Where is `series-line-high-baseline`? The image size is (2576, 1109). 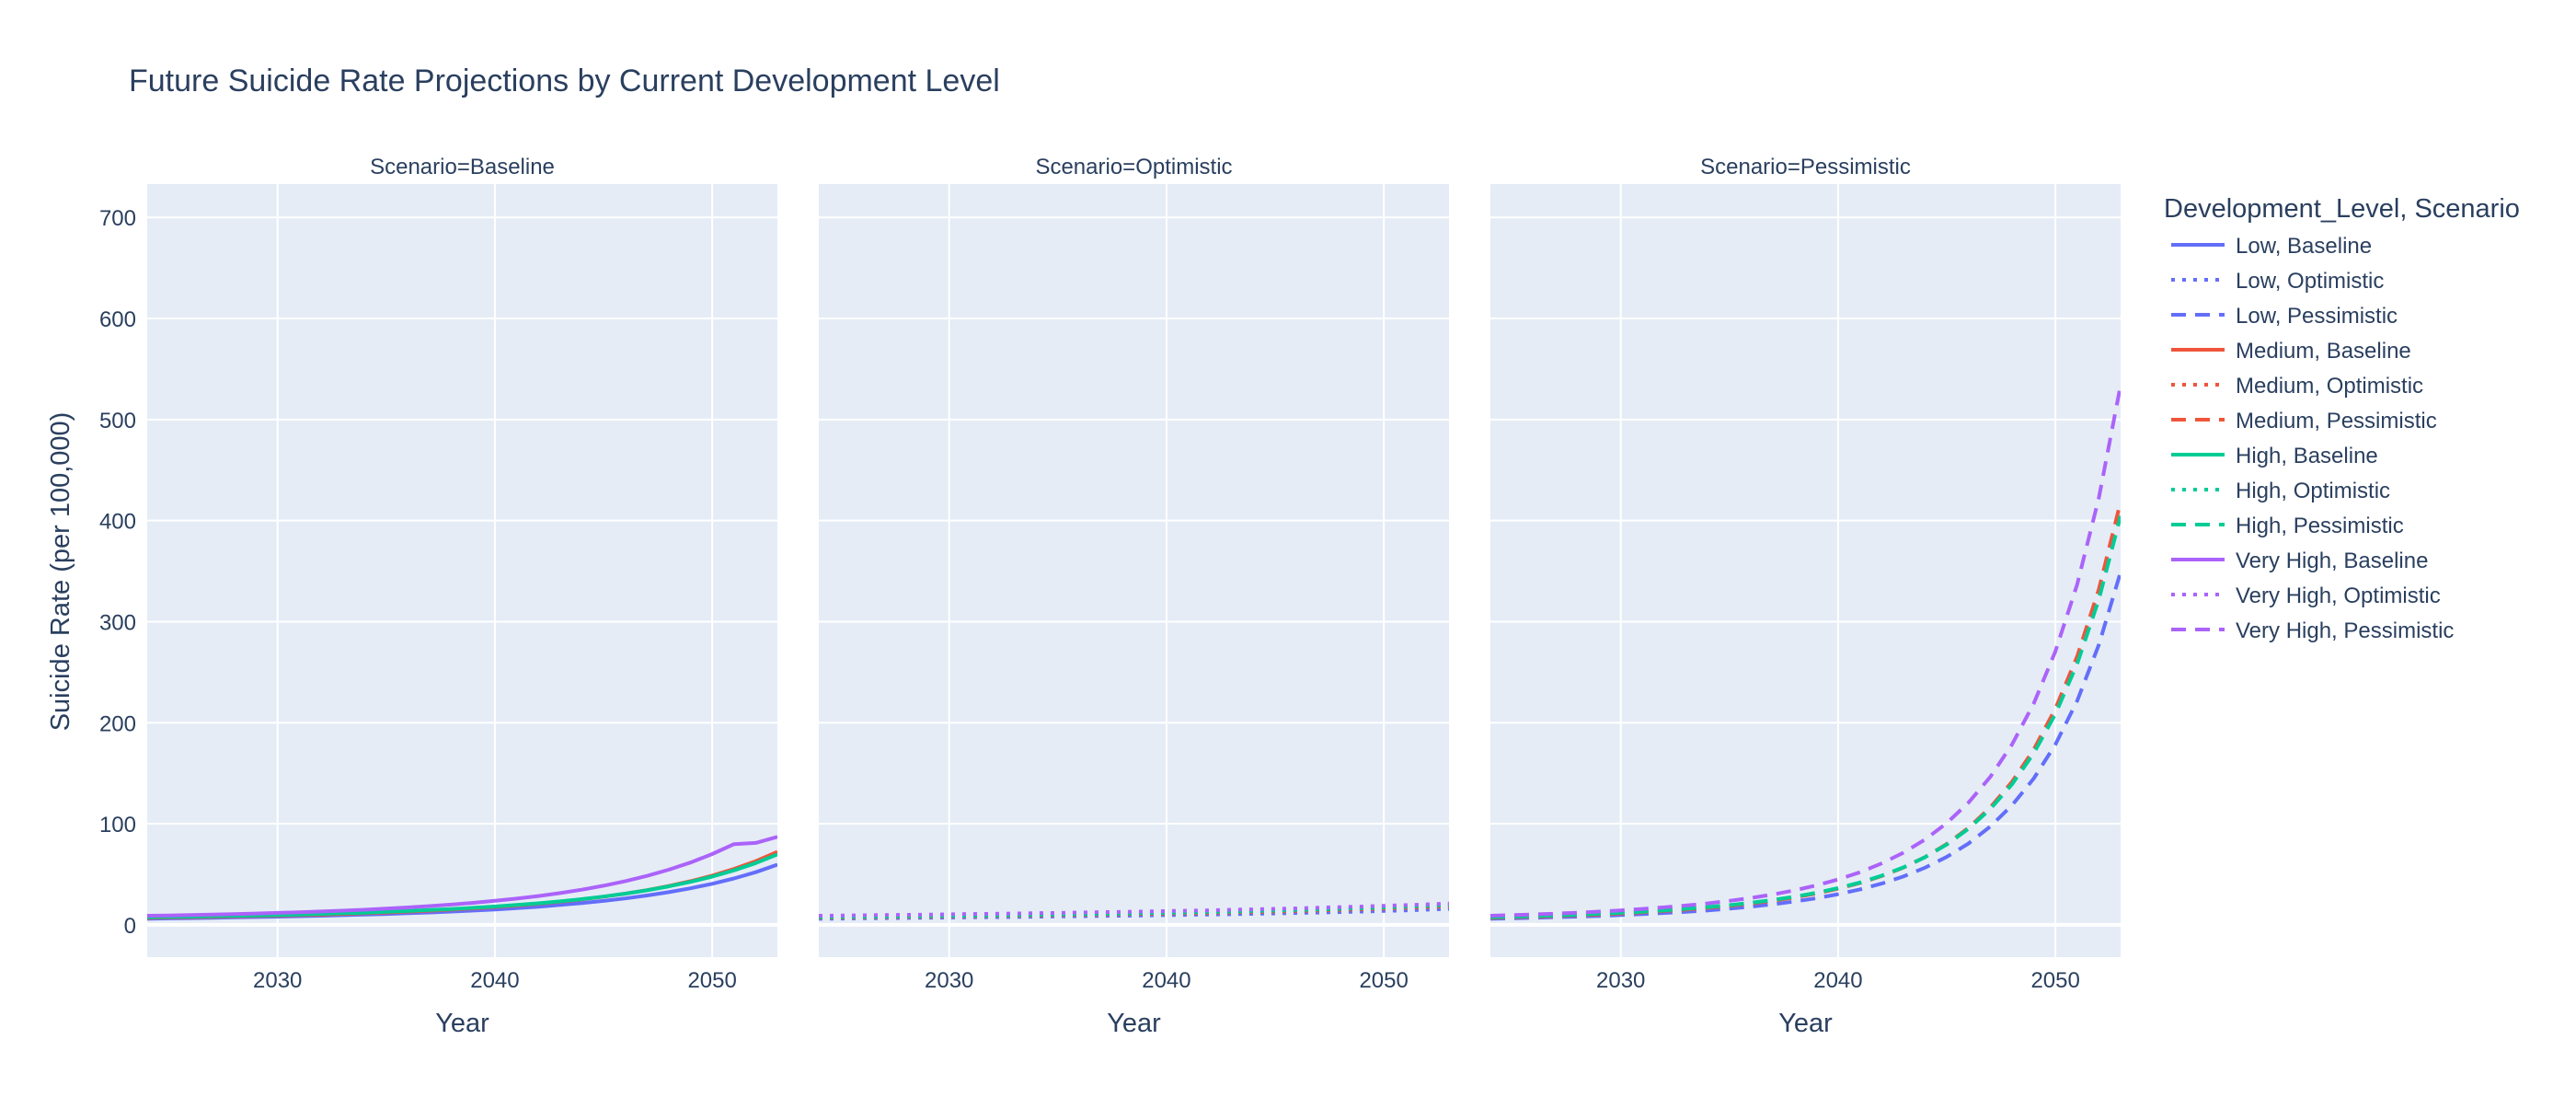 series-line-high-baseline is located at coordinates (462, 885).